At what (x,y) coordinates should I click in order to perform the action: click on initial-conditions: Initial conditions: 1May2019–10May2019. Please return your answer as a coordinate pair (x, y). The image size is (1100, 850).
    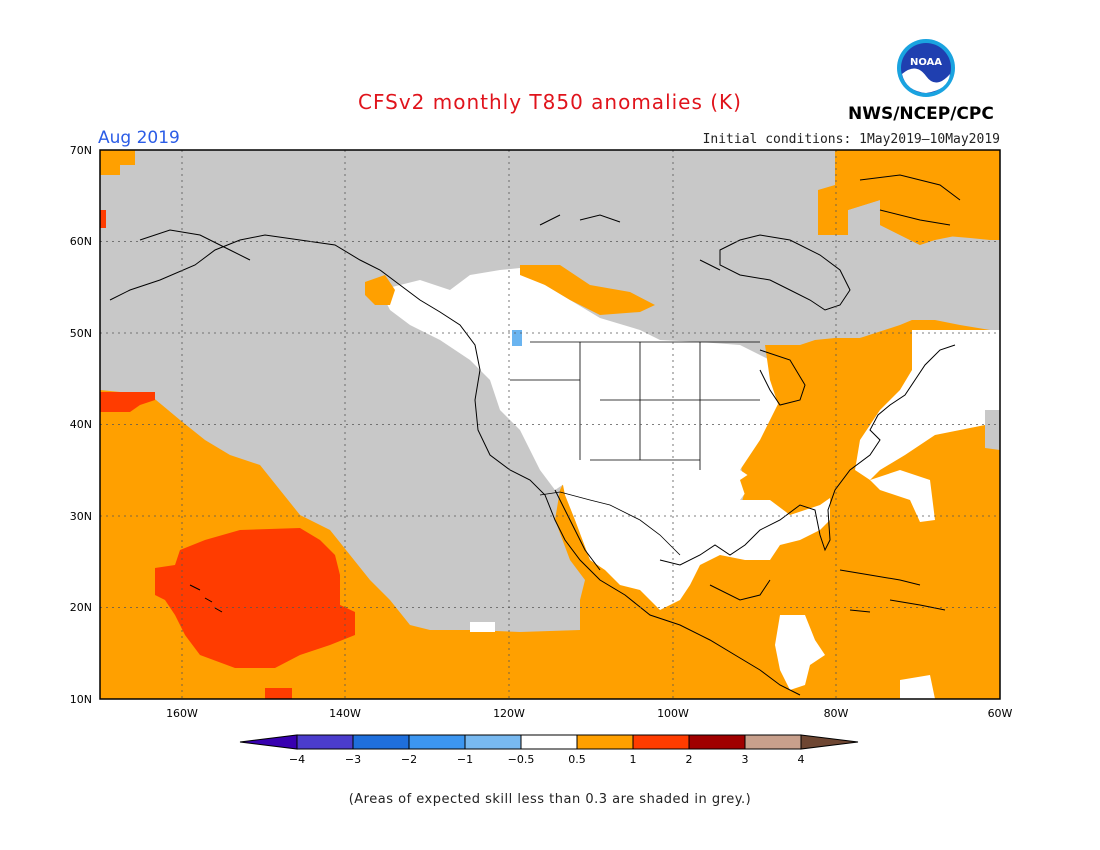
    Looking at the image, I should click on (851, 139).